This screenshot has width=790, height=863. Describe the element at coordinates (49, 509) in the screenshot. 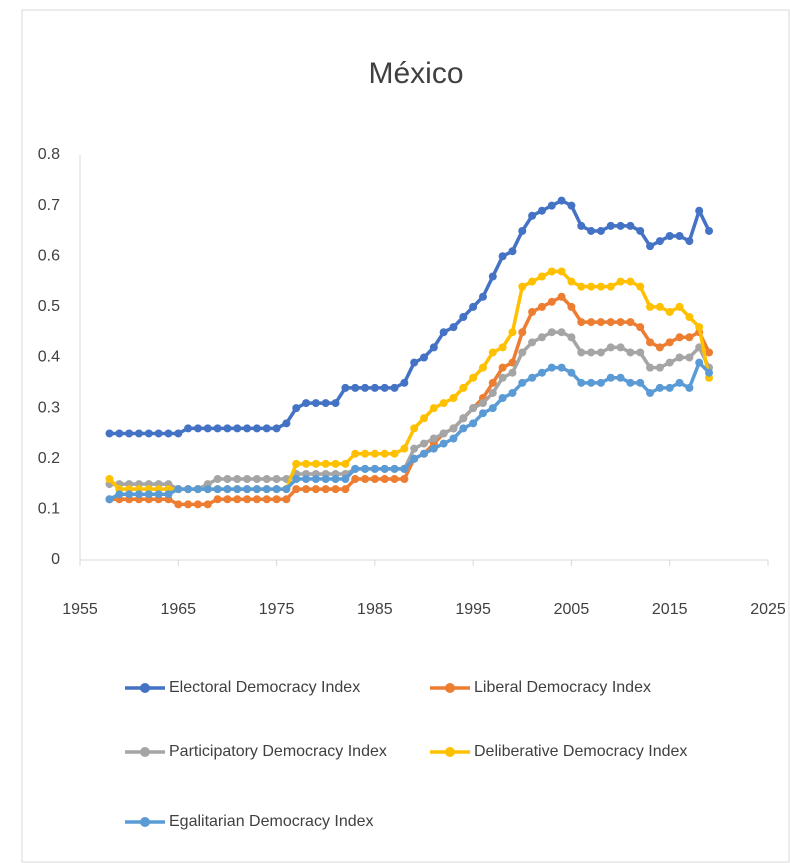

I see `y-tick-label: 0.1` at that location.